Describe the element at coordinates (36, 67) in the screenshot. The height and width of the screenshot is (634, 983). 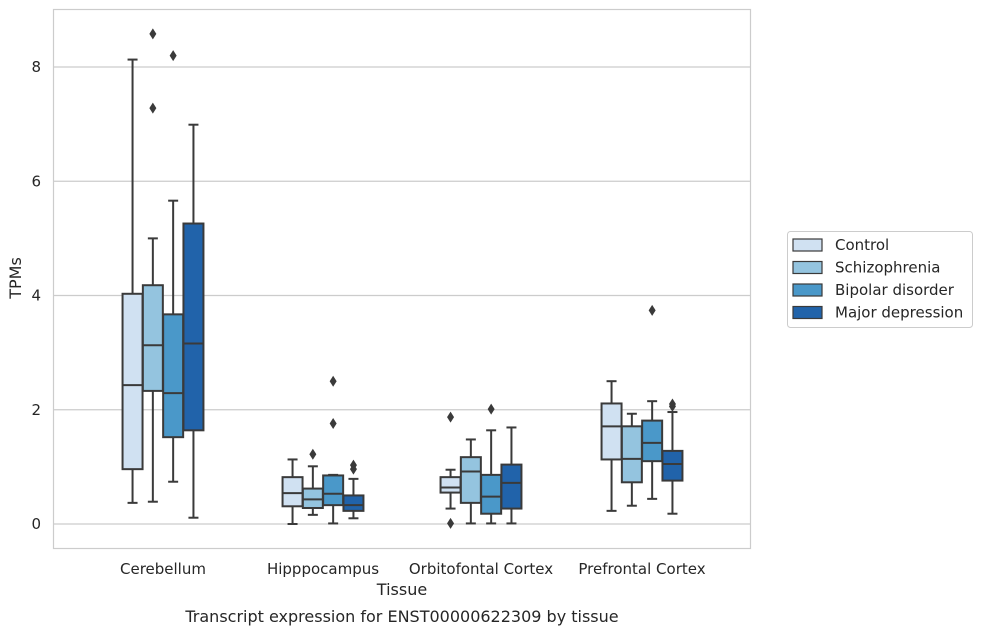
I see `y-tick-label: 8` at that location.